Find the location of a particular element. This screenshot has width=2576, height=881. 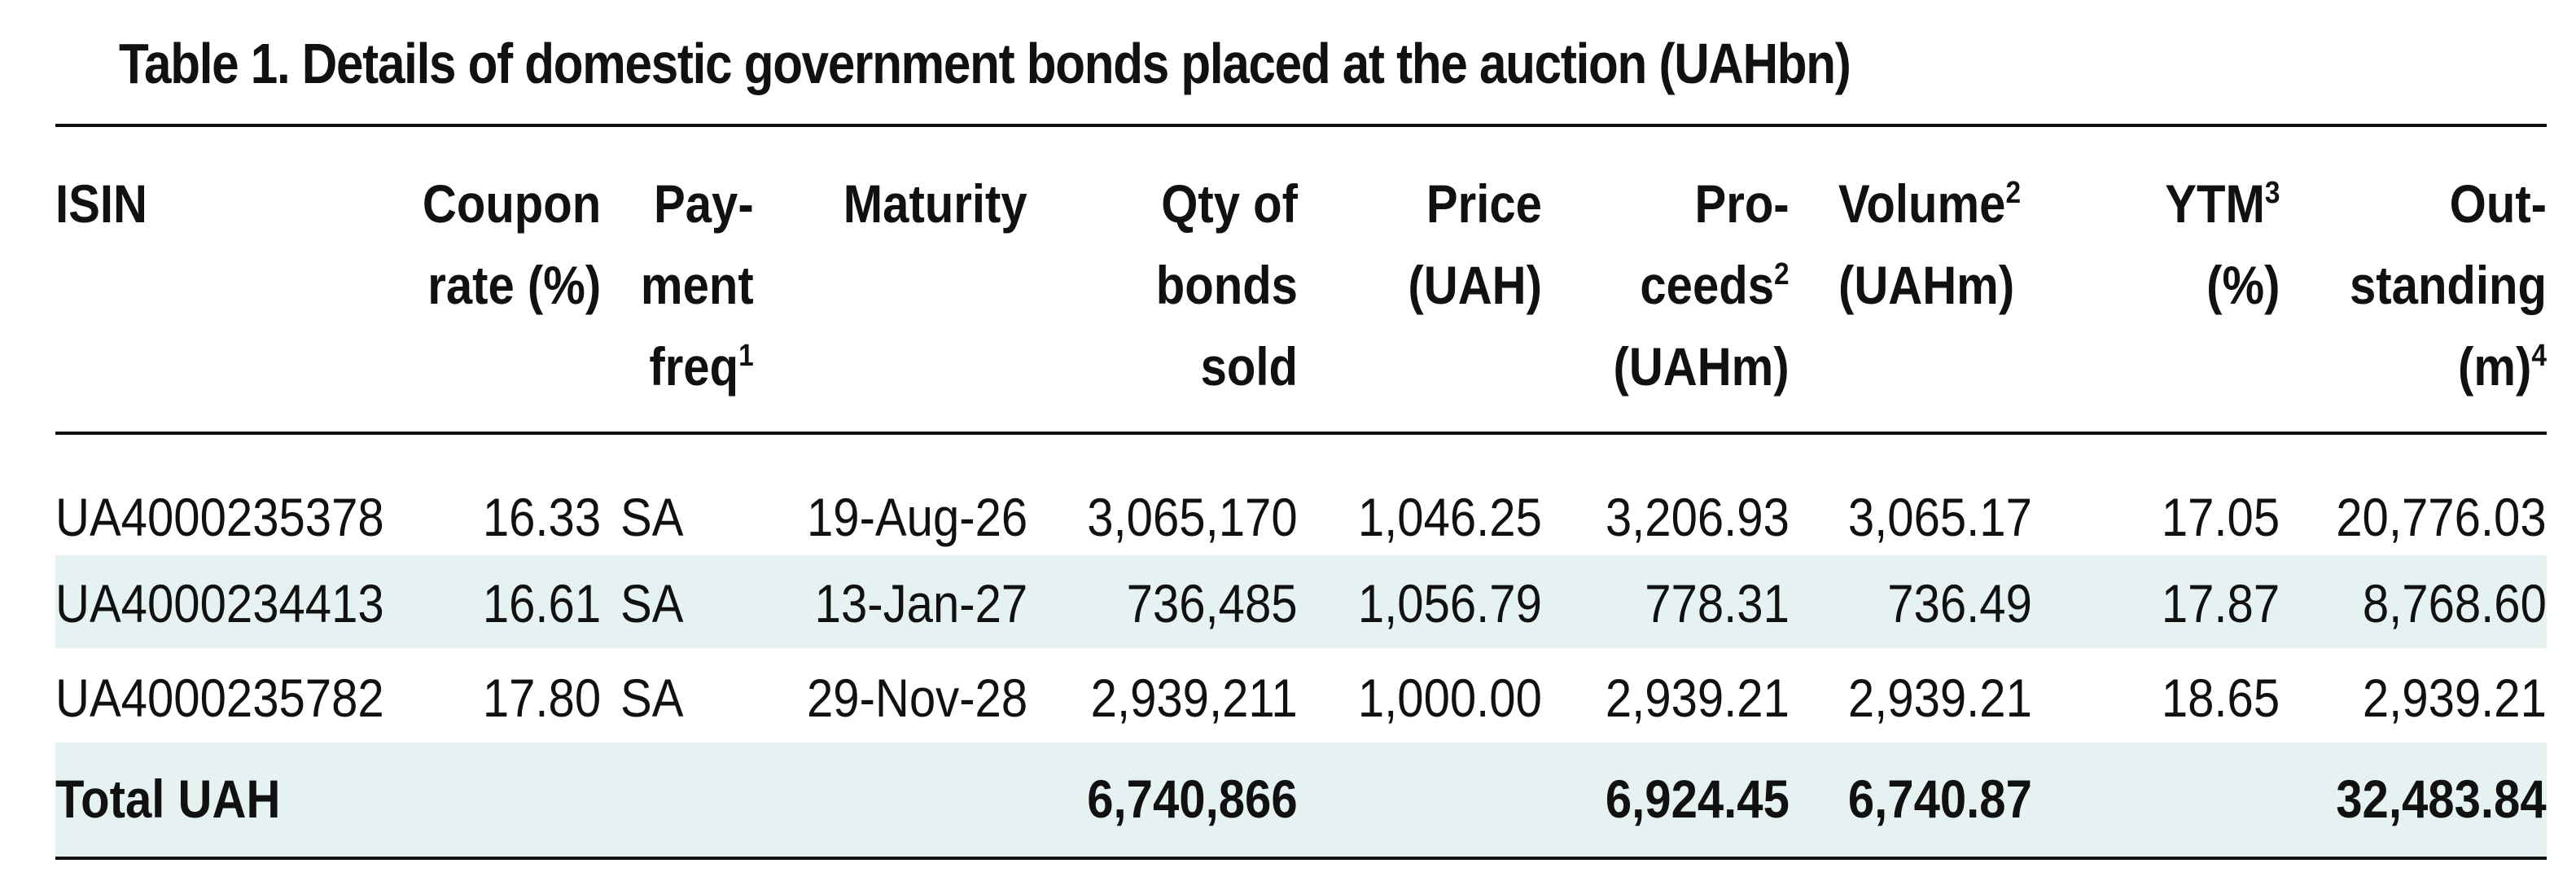

table-row-2-ytm: 17.87 is located at coordinates (2220, 603).